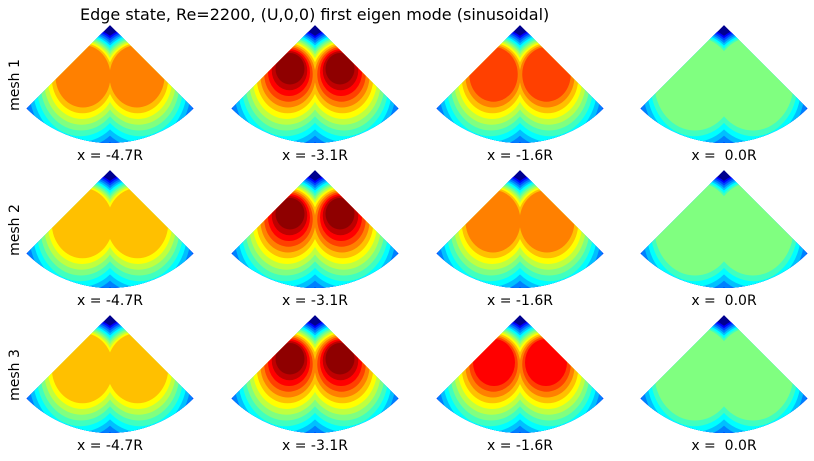 The height and width of the screenshot is (461, 814). Describe the element at coordinates (15, 85) in the screenshot. I see `row-label: mesh 1` at that location.